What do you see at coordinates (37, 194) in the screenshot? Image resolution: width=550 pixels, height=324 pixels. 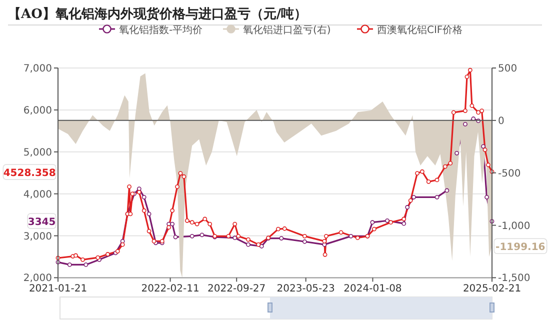 I see `y-tick-label: 4,000` at bounding box center [37, 194].